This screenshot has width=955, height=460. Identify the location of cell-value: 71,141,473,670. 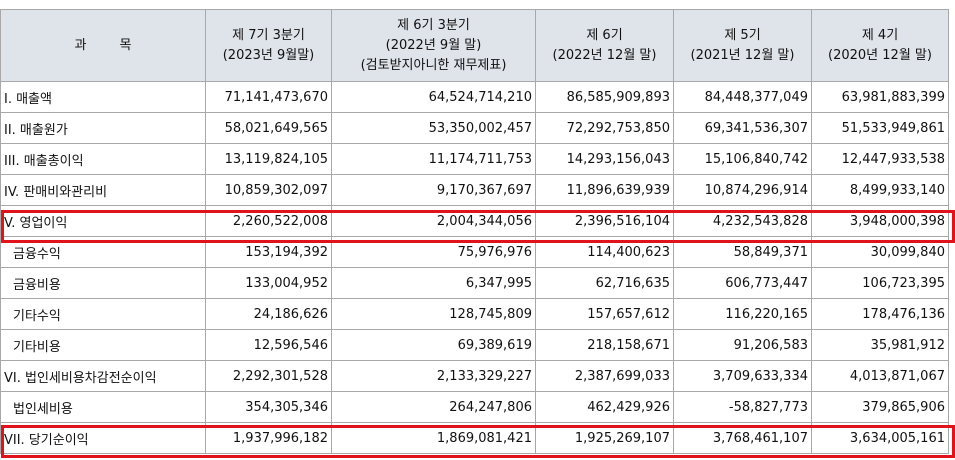
(268, 97).